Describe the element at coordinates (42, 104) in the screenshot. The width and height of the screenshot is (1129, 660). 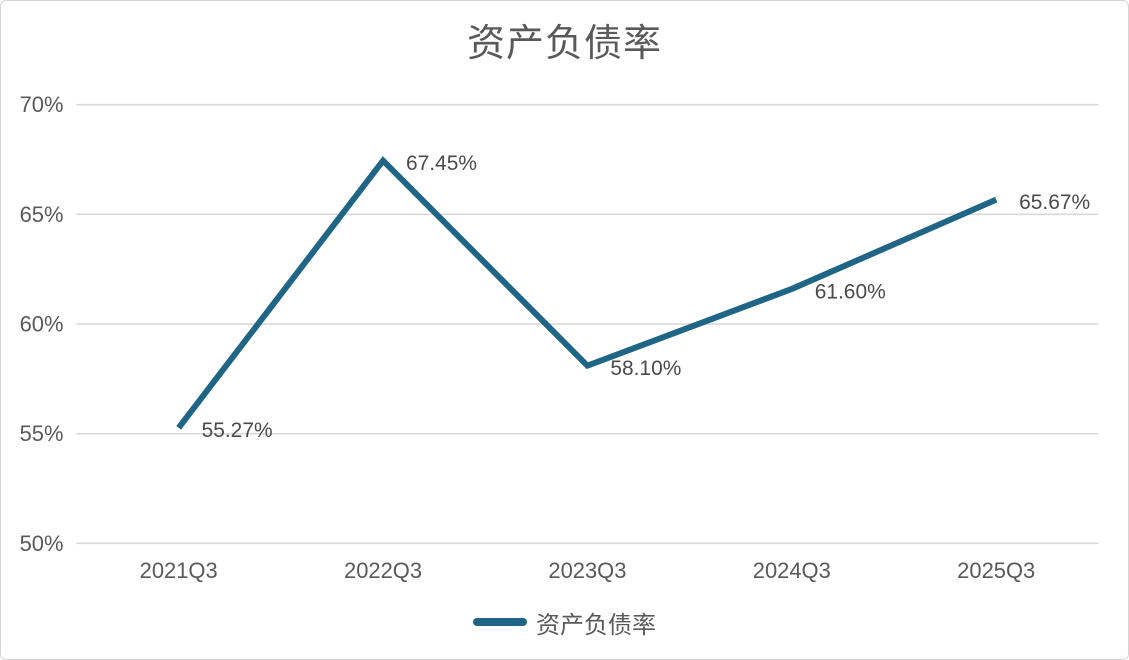
I see `y-tick-label: 70%` at that location.